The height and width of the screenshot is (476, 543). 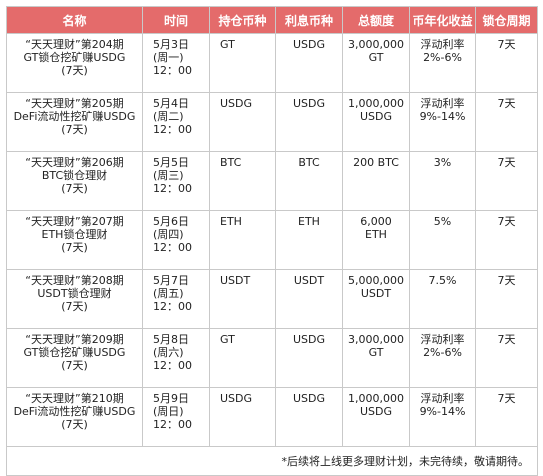 I want to click on footnote-text: *后续将上线更多理财计划，未完待续，敬请期待。, so click(x=272, y=461).